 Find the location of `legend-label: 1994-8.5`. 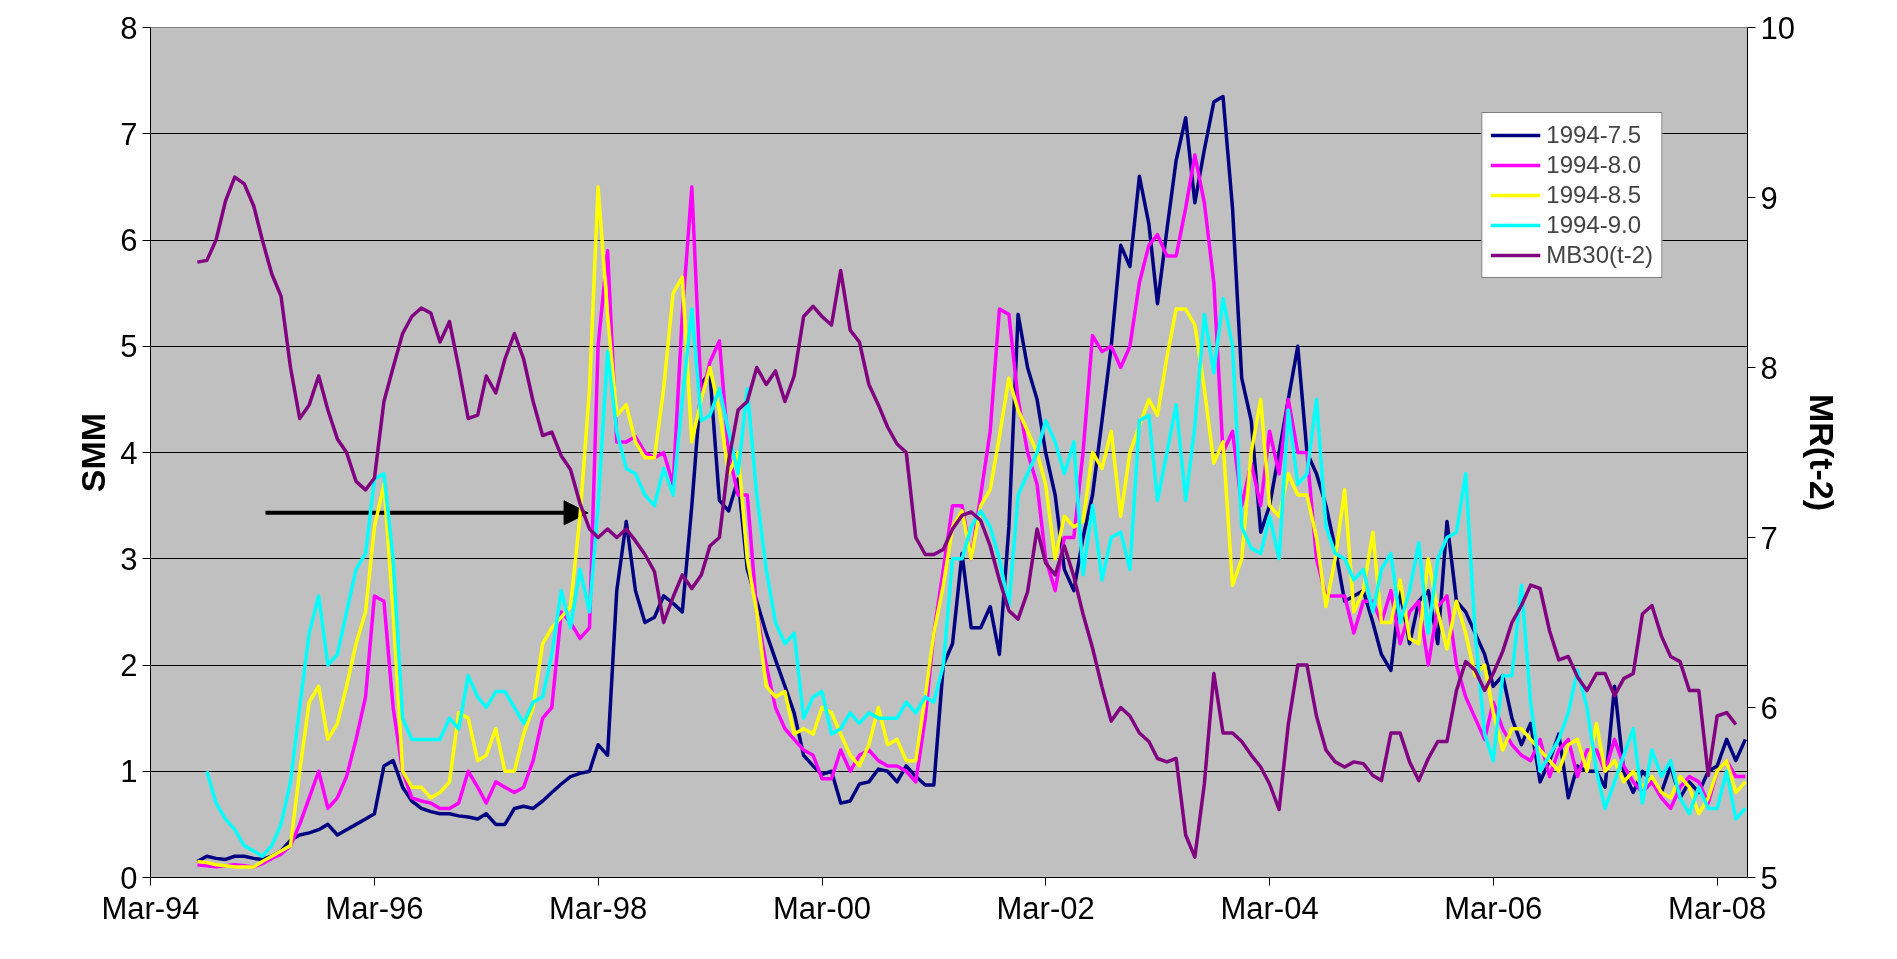

legend-label: 1994-8.5 is located at coordinates (1594, 195).